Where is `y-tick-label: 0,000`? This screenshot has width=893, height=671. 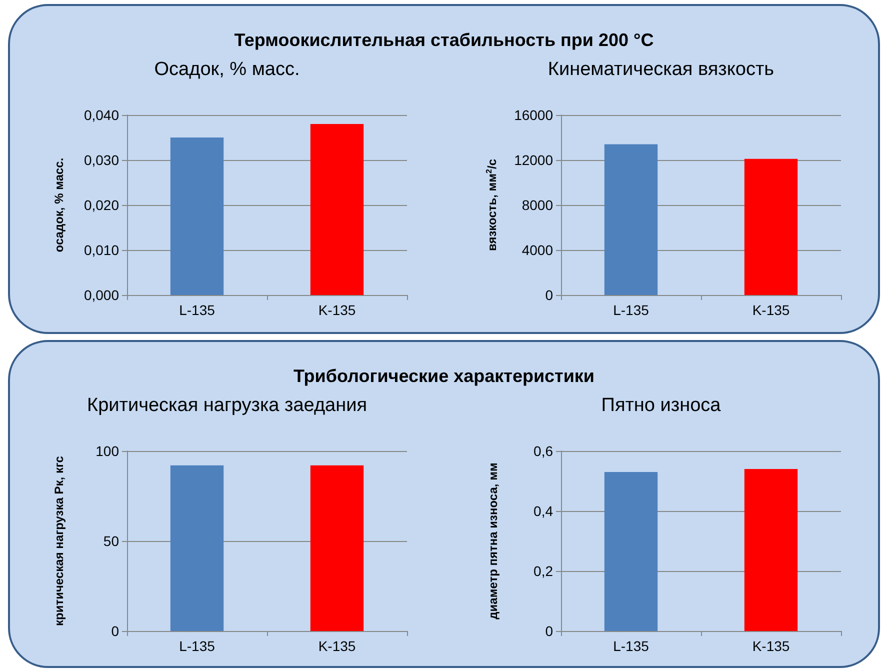 y-tick-label: 0,000 is located at coordinates (102, 295).